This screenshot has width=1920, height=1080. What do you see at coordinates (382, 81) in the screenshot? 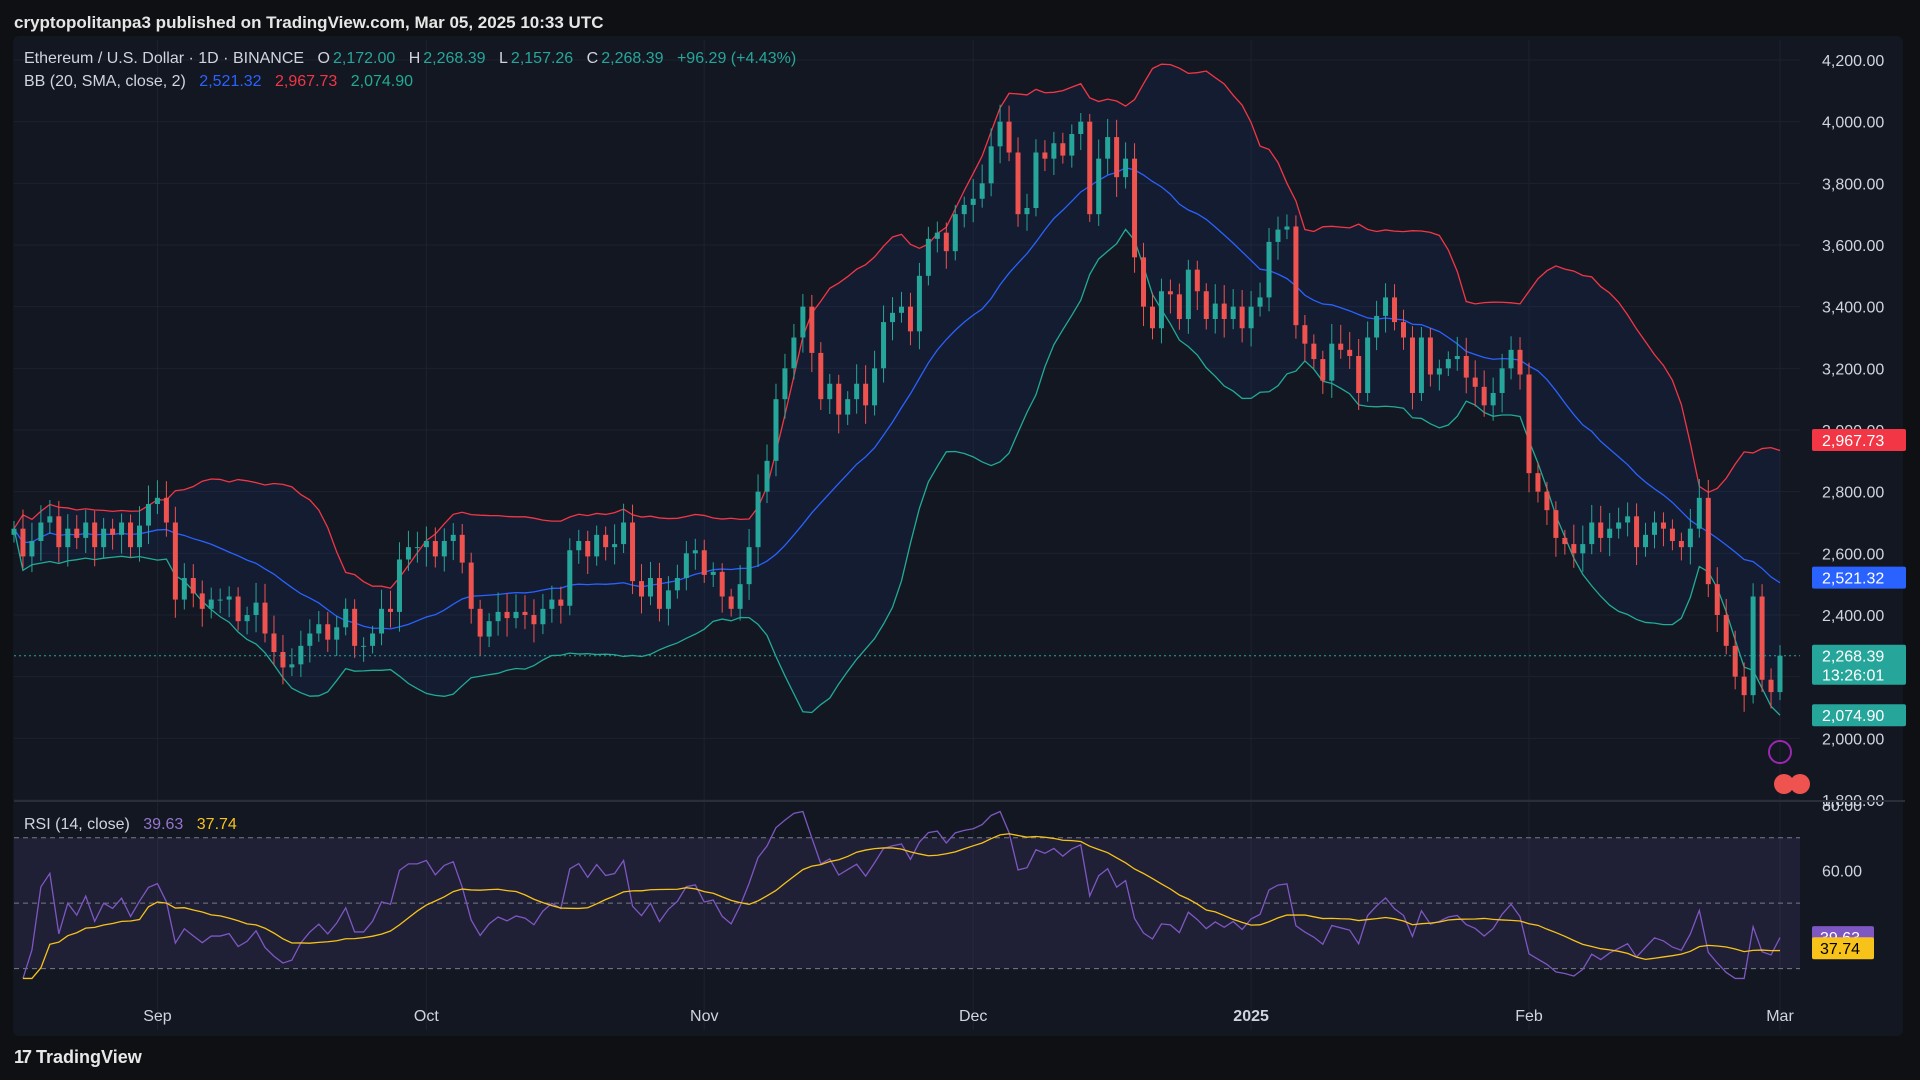
I see `bb-lower-value: 2,074.90` at bounding box center [382, 81].